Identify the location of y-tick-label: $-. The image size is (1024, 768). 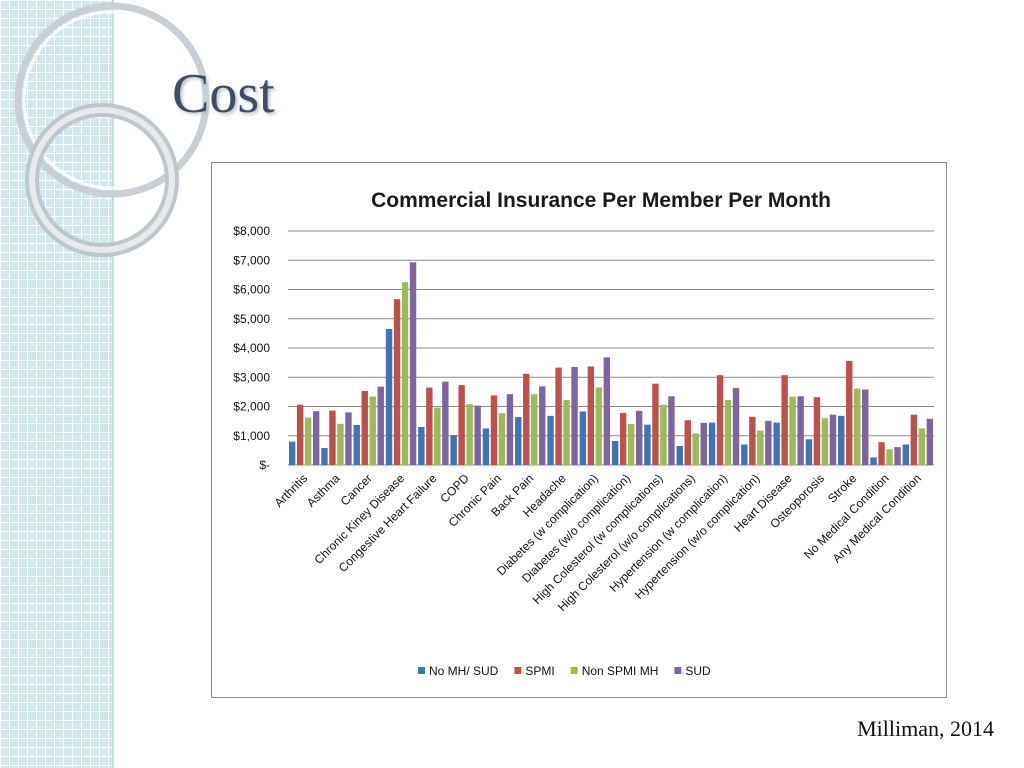
(264, 465).